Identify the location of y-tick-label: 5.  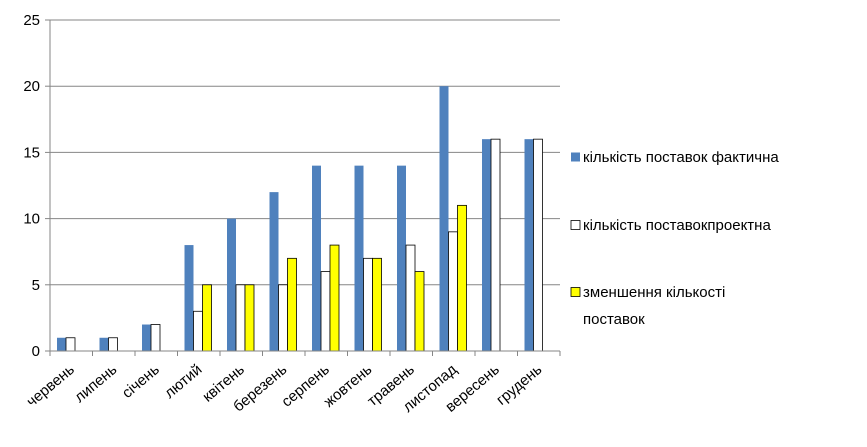
(36, 285).